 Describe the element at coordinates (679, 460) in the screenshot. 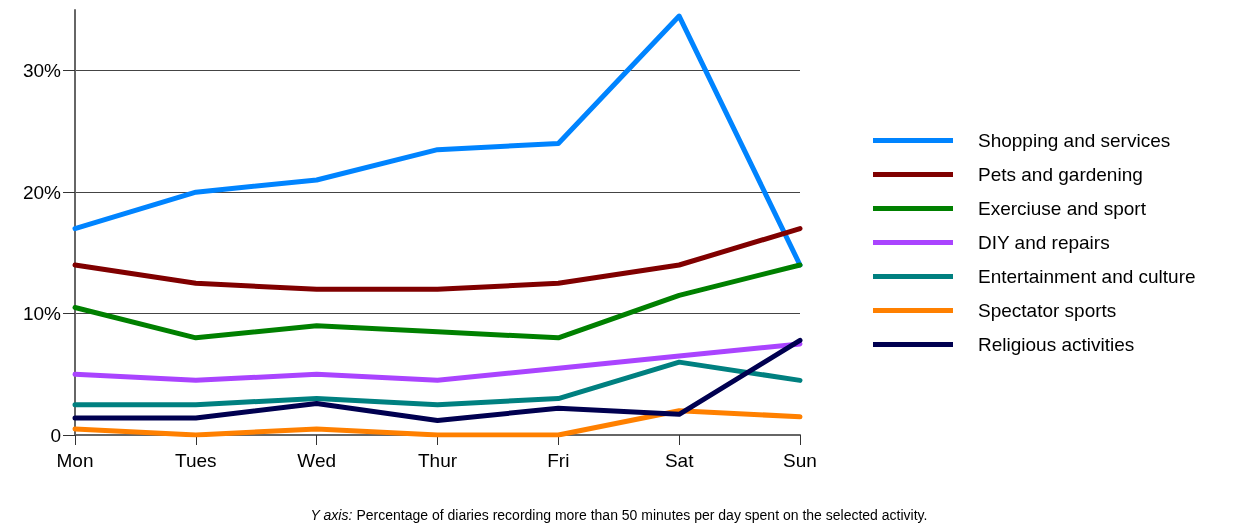

I see `x-tick-label: Sat` at that location.